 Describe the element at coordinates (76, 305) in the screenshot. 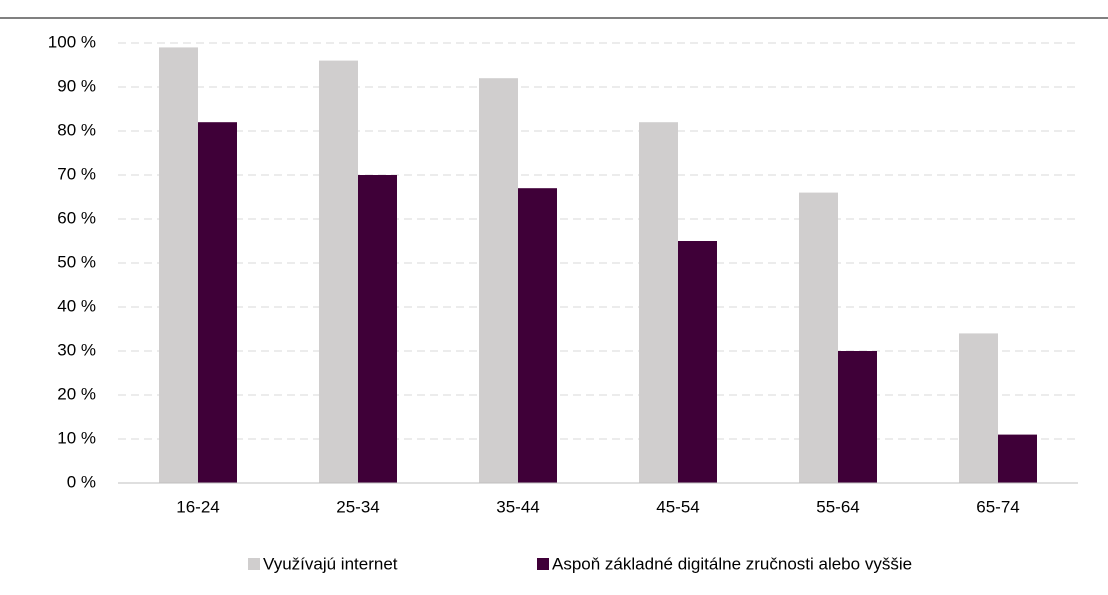

I see `y-tick-label: 40 %` at that location.